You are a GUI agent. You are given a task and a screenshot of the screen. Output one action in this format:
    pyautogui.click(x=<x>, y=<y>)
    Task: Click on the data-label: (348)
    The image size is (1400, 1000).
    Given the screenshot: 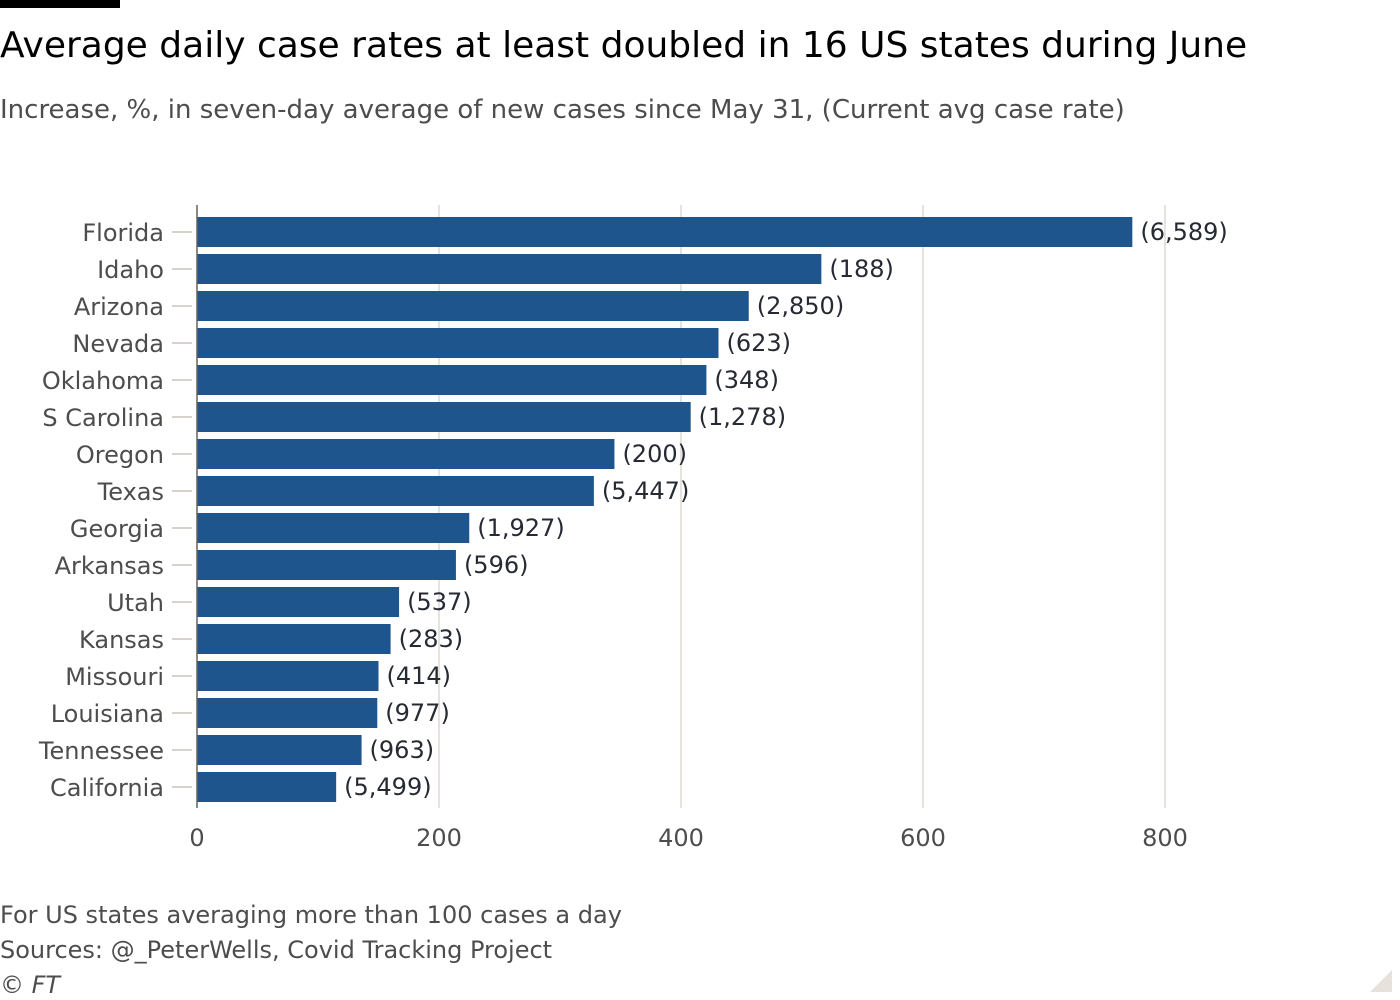 What is the action you would take?
    pyautogui.click(x=746, y=380)
    